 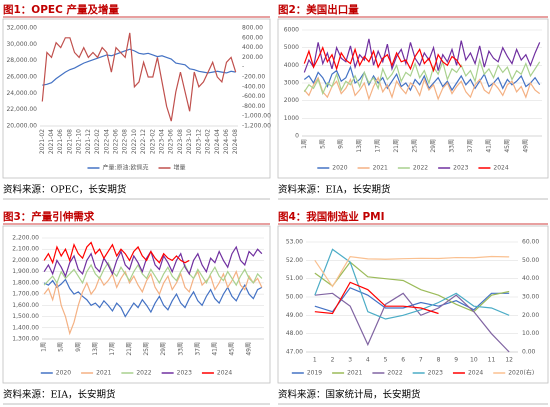 What do you see at coordinates (291, 30) in the screenshot?
I see `y-tick-label: 6000` at bounding box center [291, 30].